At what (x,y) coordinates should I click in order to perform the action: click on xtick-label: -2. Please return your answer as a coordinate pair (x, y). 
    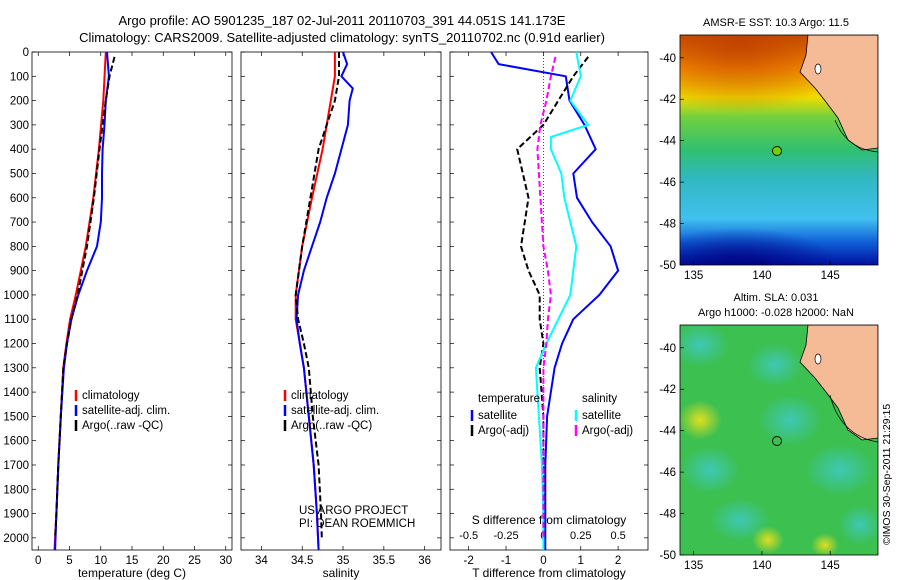
    Looking at the image, I should click on (469, 561).